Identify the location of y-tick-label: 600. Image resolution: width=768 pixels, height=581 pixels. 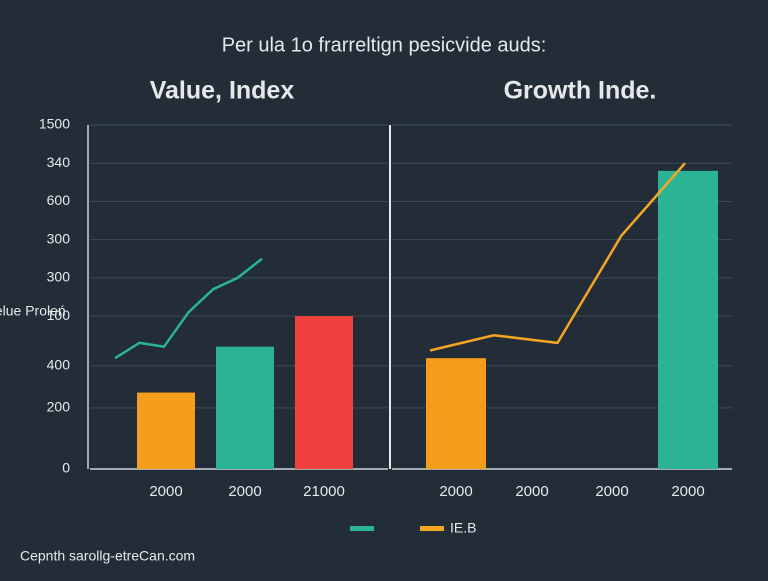
(59, 200).